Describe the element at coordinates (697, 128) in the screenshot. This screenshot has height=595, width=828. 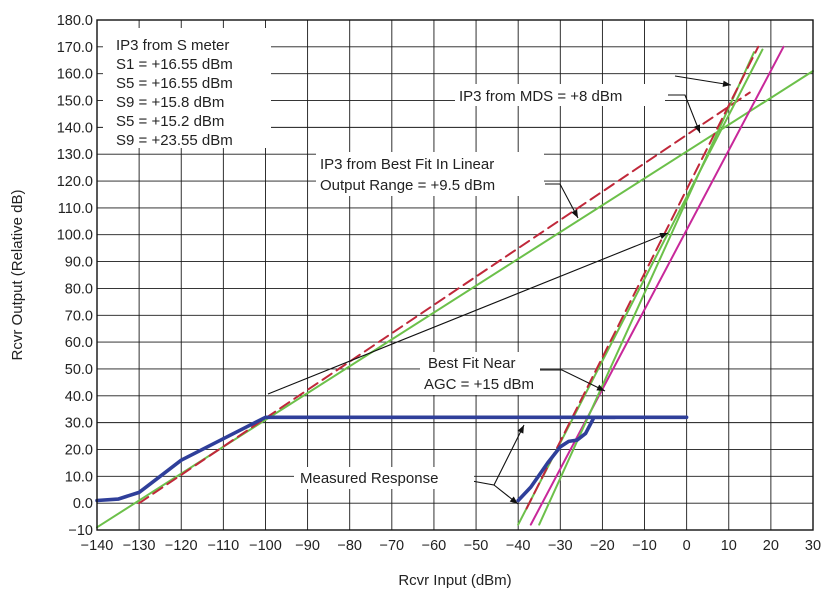
I see `callout-mds-lower-arrowhead` at that location.